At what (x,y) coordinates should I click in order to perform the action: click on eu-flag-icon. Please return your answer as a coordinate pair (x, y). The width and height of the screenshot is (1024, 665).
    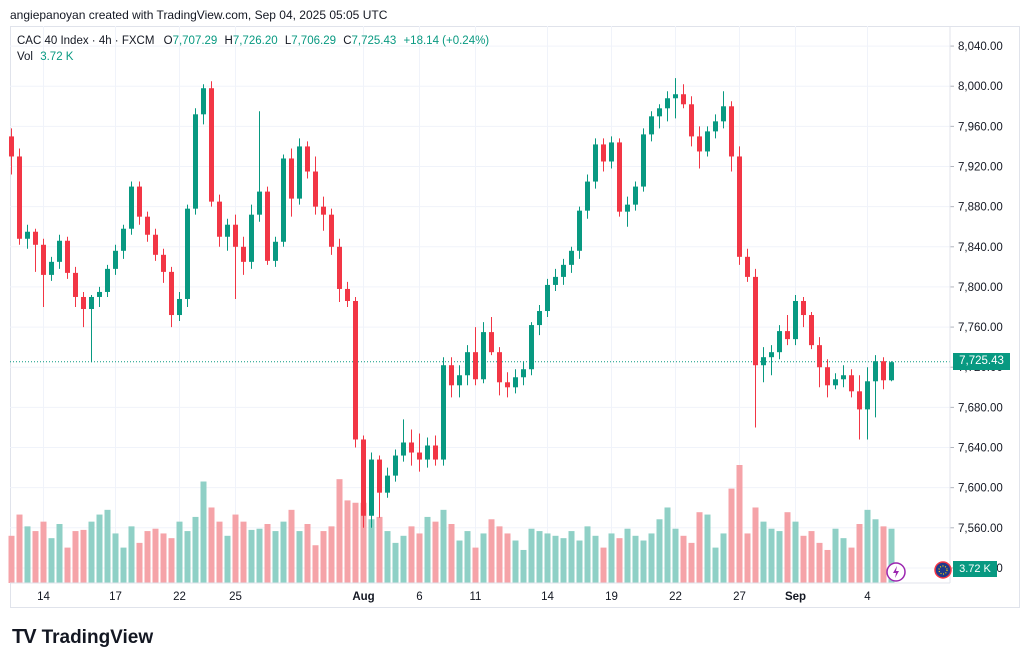
    Looking at the image, I should click on (943, 570).